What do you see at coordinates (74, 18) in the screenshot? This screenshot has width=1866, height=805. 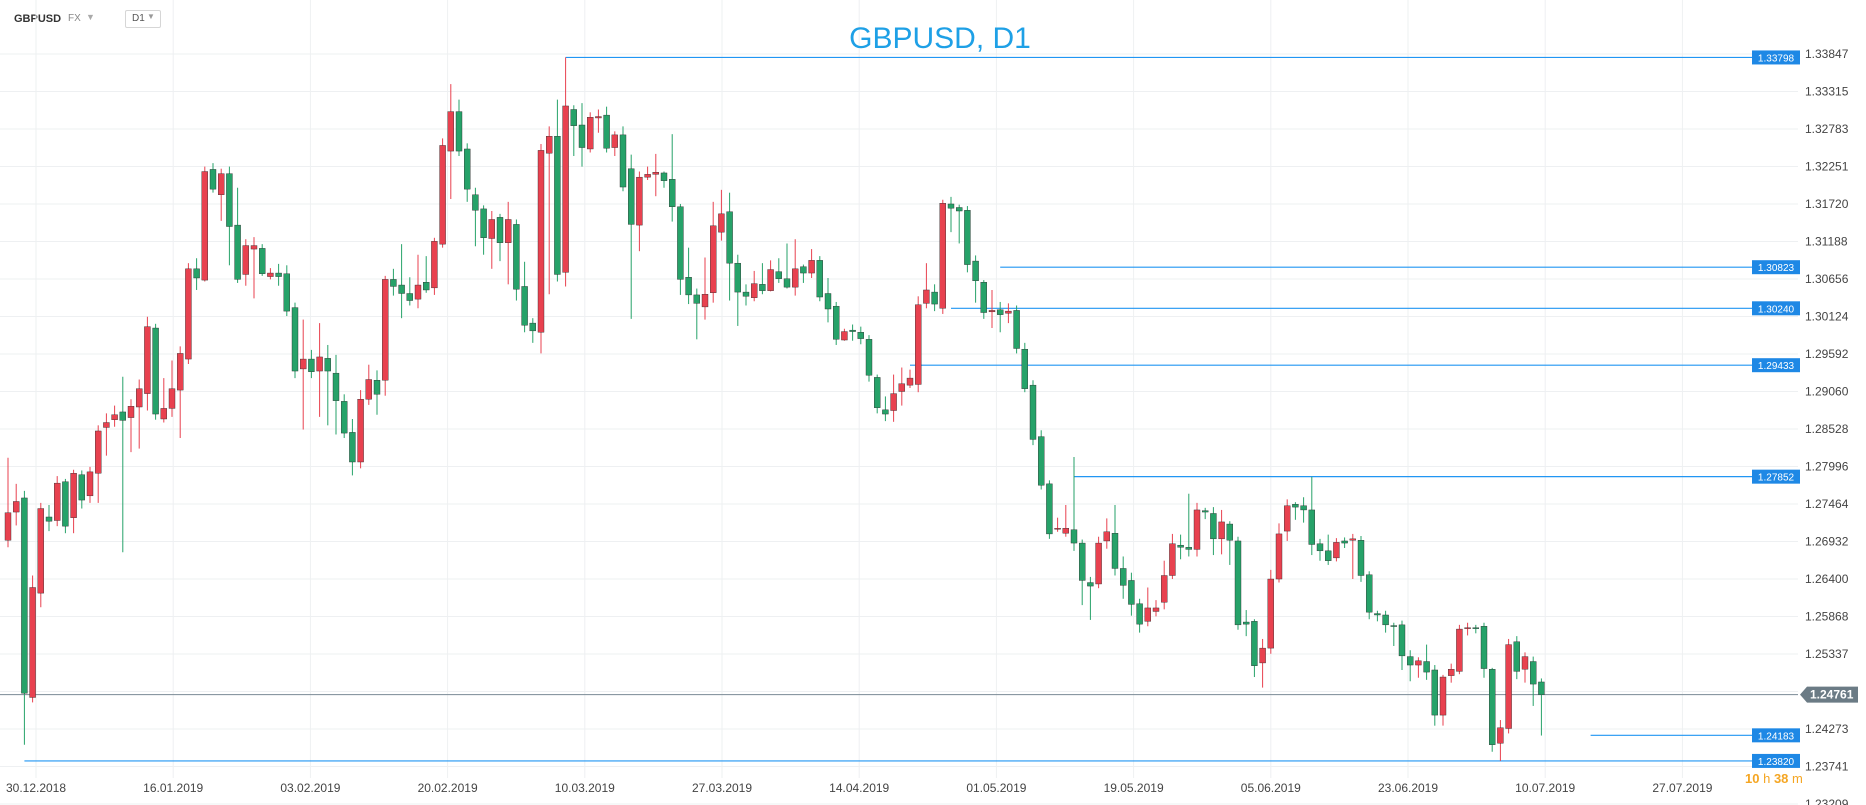 I see `market-label: FX` at bounding box center [74, 18].